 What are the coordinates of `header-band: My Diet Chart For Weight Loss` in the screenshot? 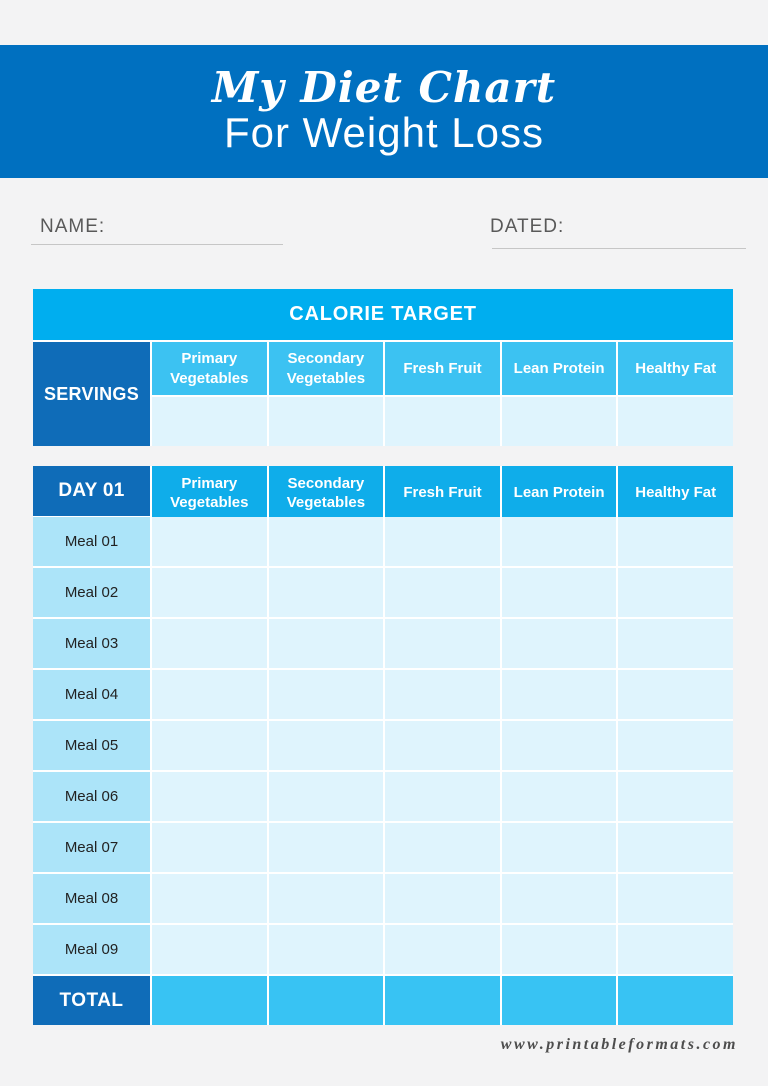 It's located at (384, 111).